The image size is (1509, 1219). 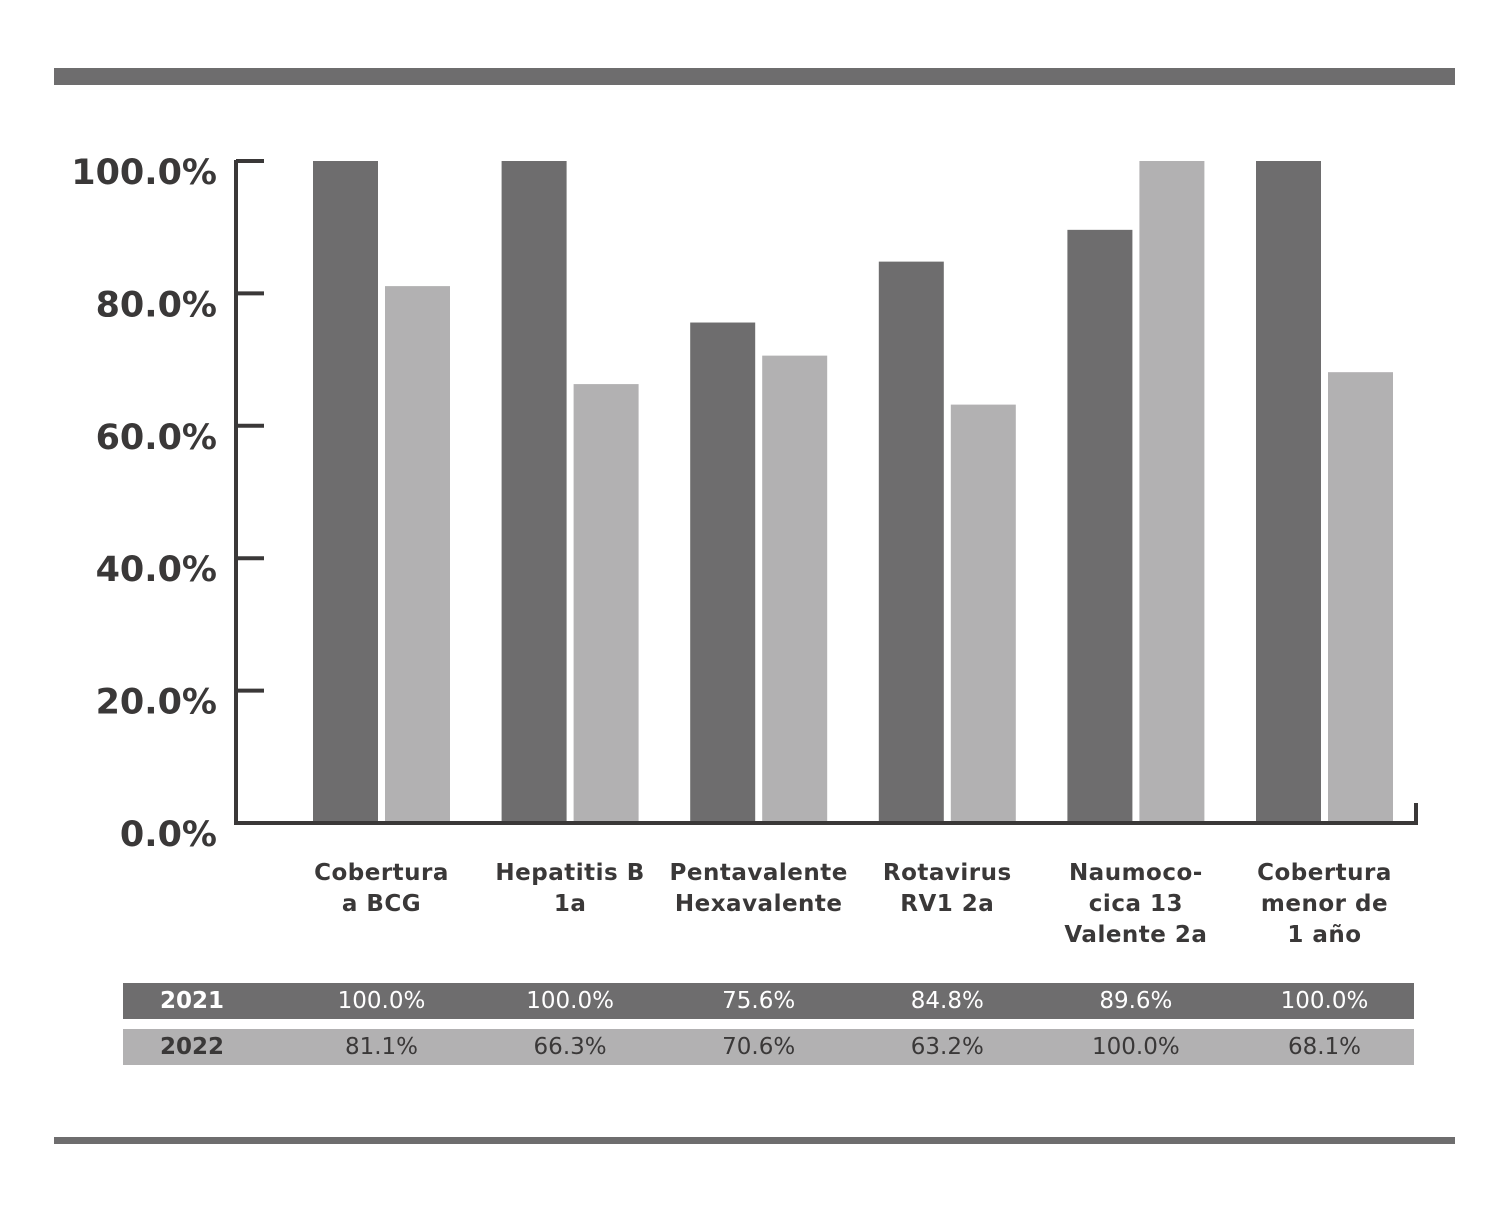 I want to click on x-category-label: Naumoco-, so click(x=1136, y=873).